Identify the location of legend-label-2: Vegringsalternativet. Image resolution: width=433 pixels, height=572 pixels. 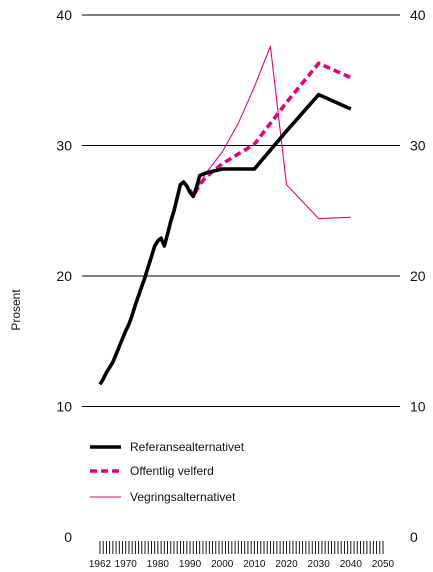
(183, 497).